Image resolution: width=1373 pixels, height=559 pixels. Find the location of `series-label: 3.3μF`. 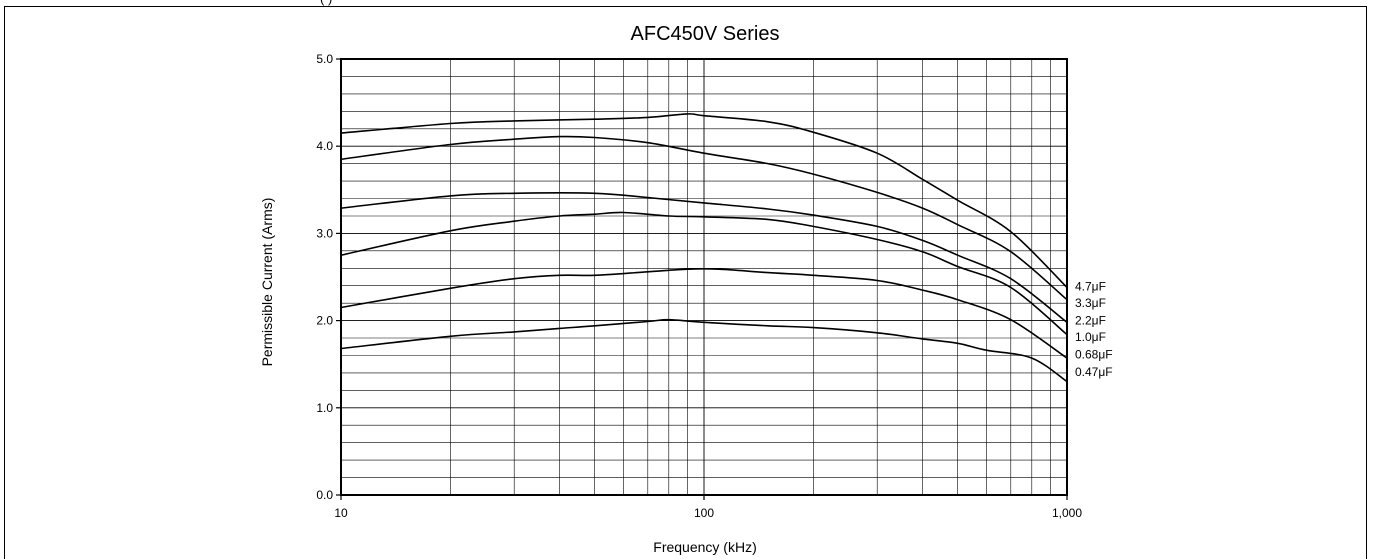

series-label: 3.3μF is located at coordinates (1090, 303).